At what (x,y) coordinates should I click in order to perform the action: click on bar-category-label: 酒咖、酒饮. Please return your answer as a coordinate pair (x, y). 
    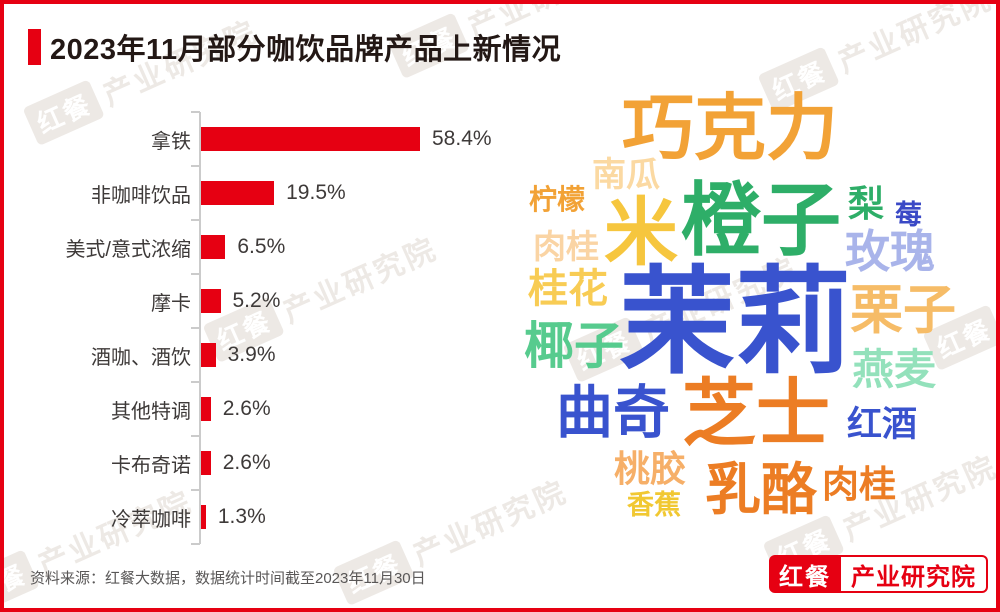
    Looking at the image, I should click on (141, 357).